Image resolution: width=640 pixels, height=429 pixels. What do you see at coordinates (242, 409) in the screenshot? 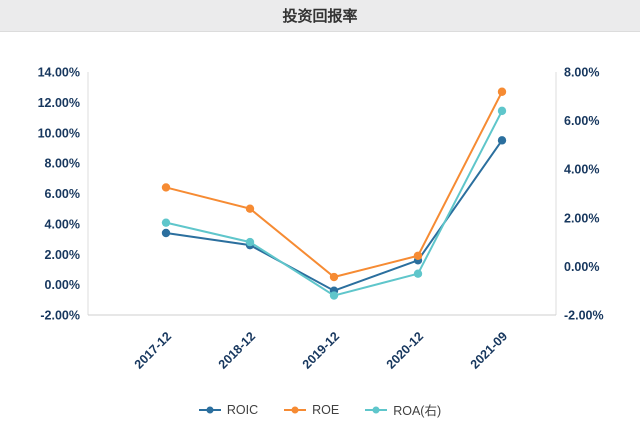
I see `legend-label-roic: ROIC` at bounding box center [242, 409].